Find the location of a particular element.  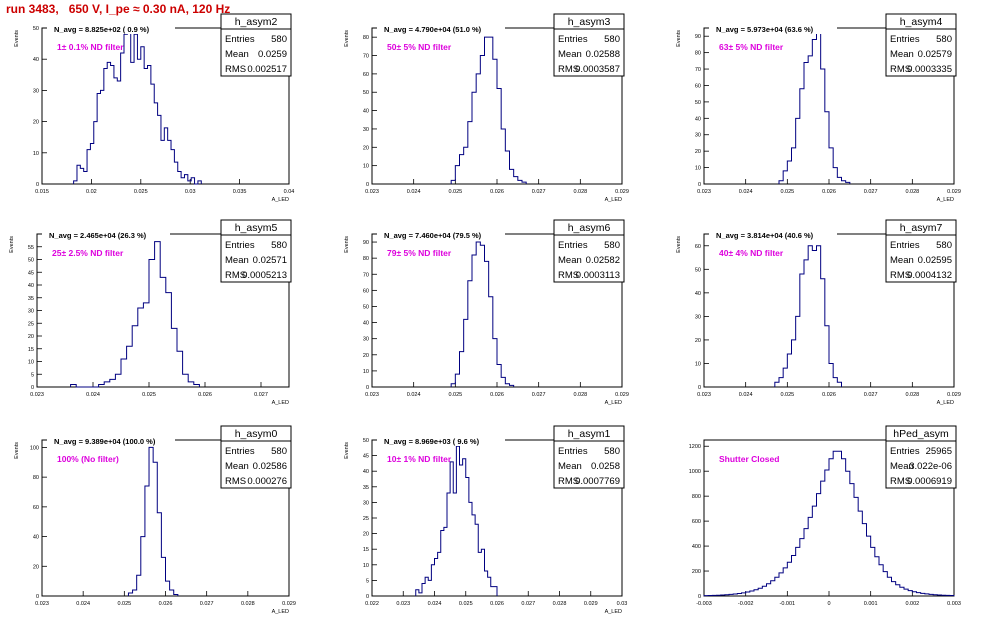

page-title: run 3483, 650 V, I_pe ≈ 0.30 nA, 120 Hz is located at coordinates (118, 9).